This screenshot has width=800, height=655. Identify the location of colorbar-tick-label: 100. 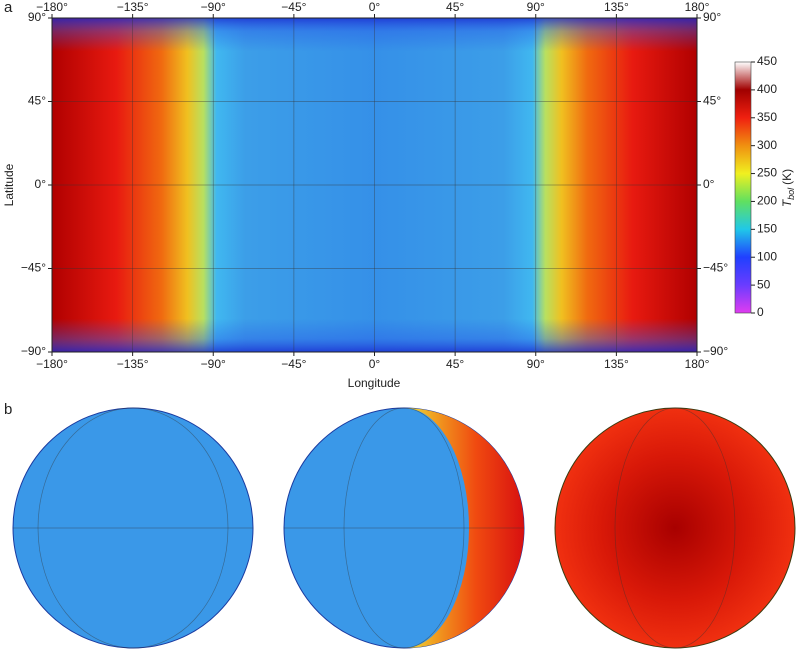
(767, 256).